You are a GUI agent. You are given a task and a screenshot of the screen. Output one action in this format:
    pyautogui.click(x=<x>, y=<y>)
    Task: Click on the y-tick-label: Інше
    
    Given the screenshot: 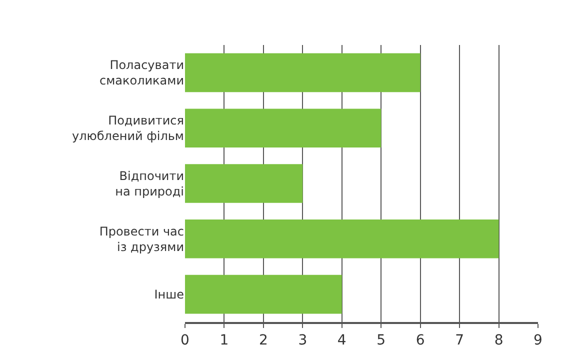 What is the action you would take?
    pyautogui.click(x=169, y=295)
    